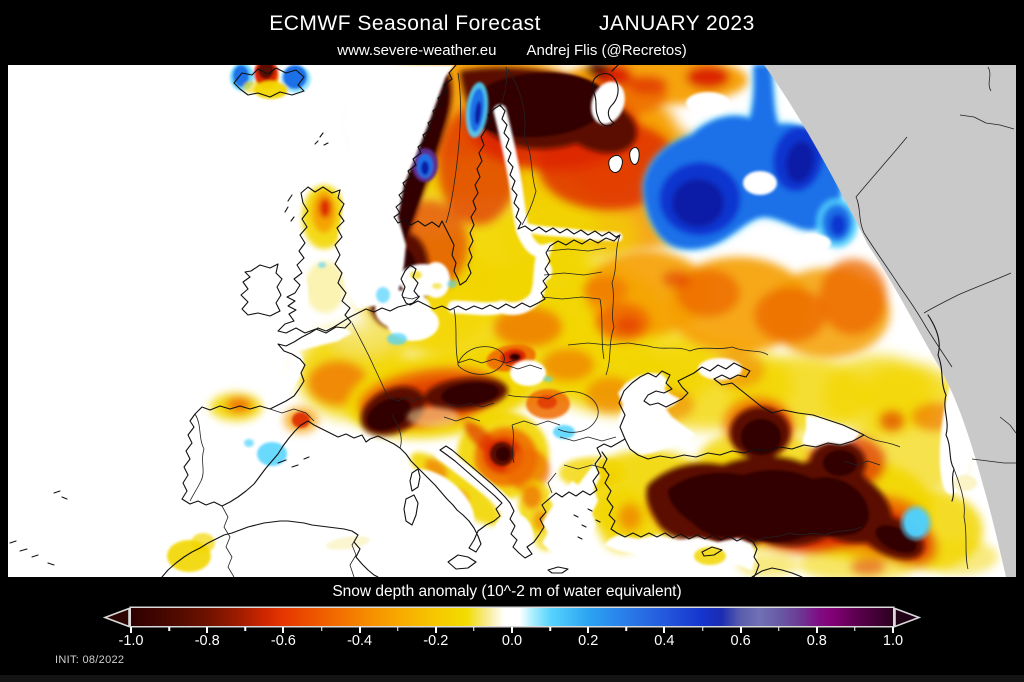 The width and height of the screenshot is (1024, 682). What do you see at coordinates (512, 678) in the screenshot?
I see `bottom-strip` at bounding box center [512, 678].